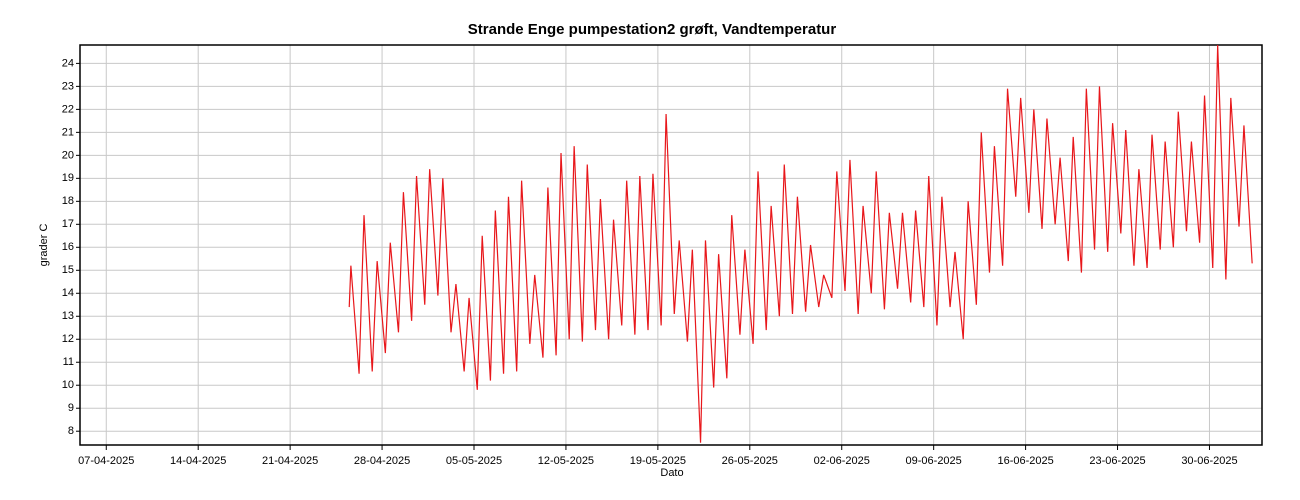 The image size is (1300, 500). Describe the element at coordinates (68, 385) in the screenshot. I see `y-tick-label: 10` at that location.